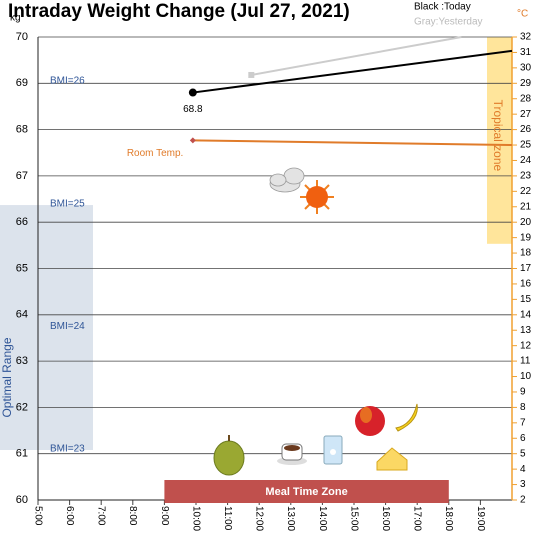 Image resolution: width=535 pixels, height=535 pixels. I want to click on y-tick-label: 66, so click(22, 222).